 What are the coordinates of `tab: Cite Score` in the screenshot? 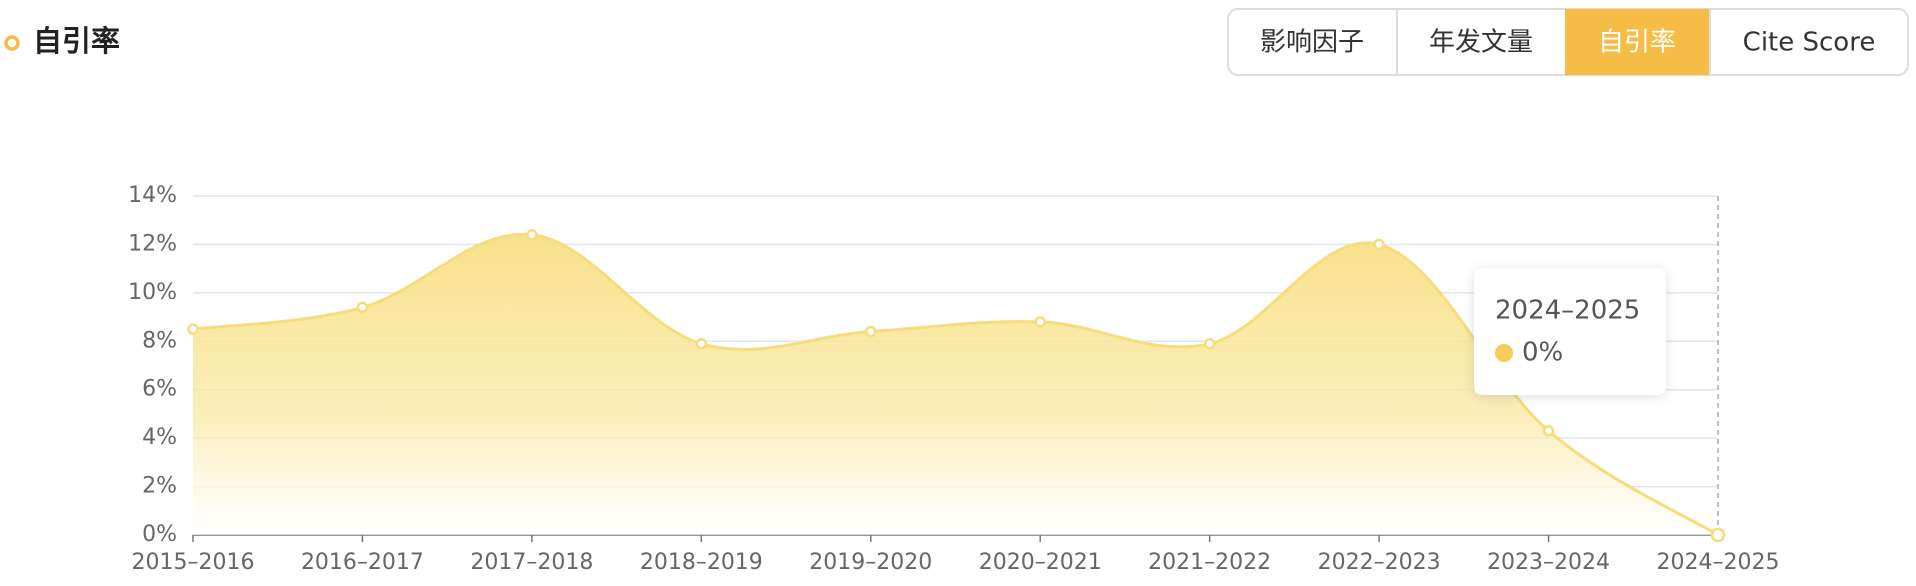 It's located at (1809, 43).